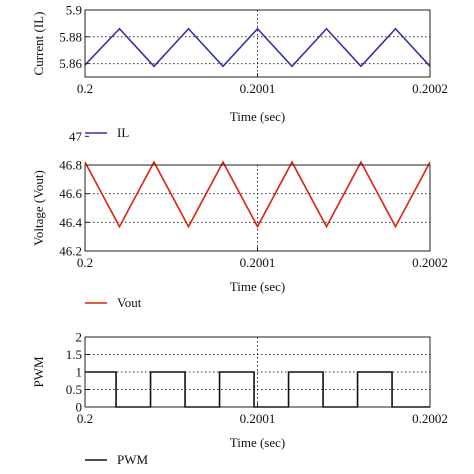 The width and height of the screenshot is (474, 474). I want to click on pwm-y-tick-label-3: 1.5, so click(74, 354).